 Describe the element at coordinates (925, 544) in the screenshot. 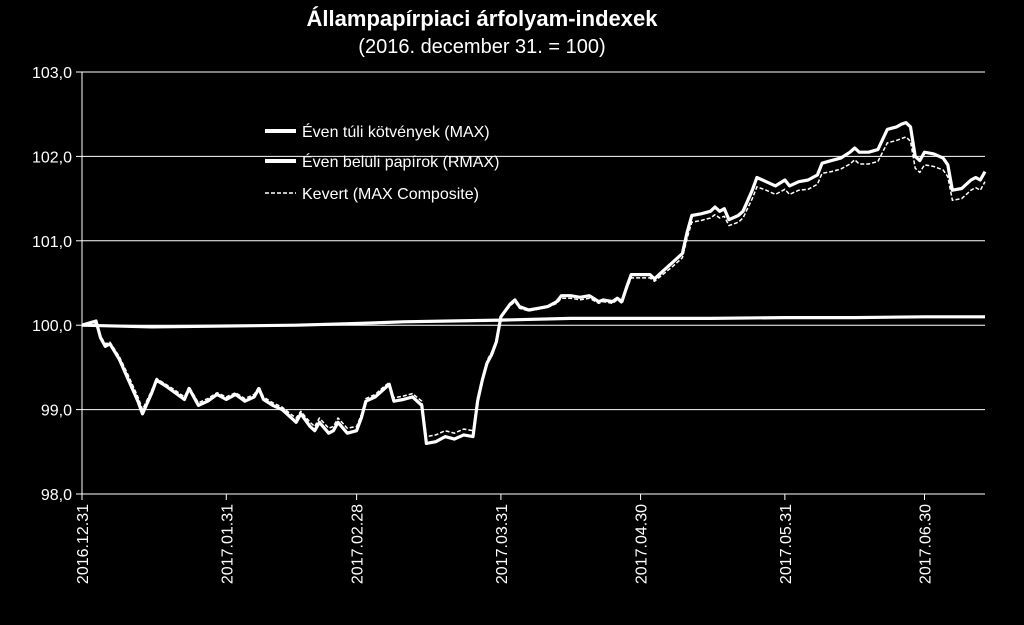

I see `x-tick-label: 2017.06.30` at that location.